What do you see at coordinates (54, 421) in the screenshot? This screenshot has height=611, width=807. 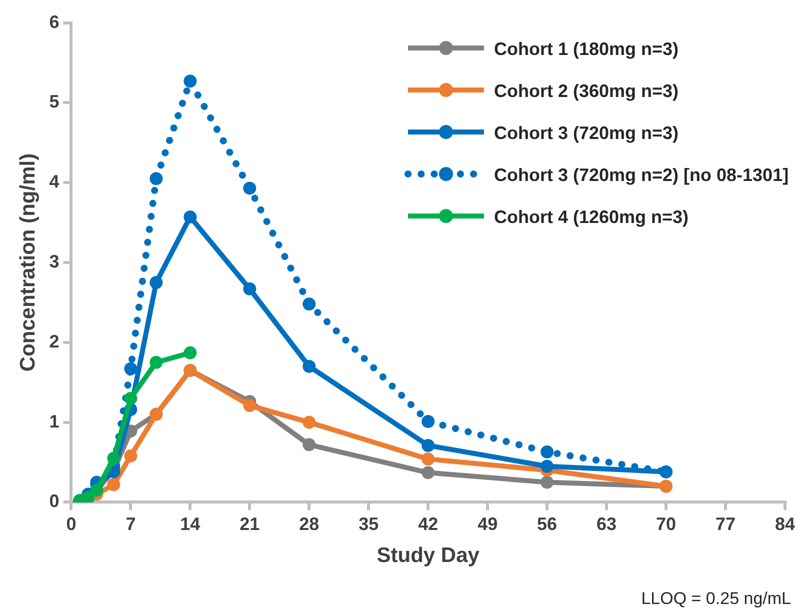 I see `y-tick-label: 1` at bounding box center [54, 421].